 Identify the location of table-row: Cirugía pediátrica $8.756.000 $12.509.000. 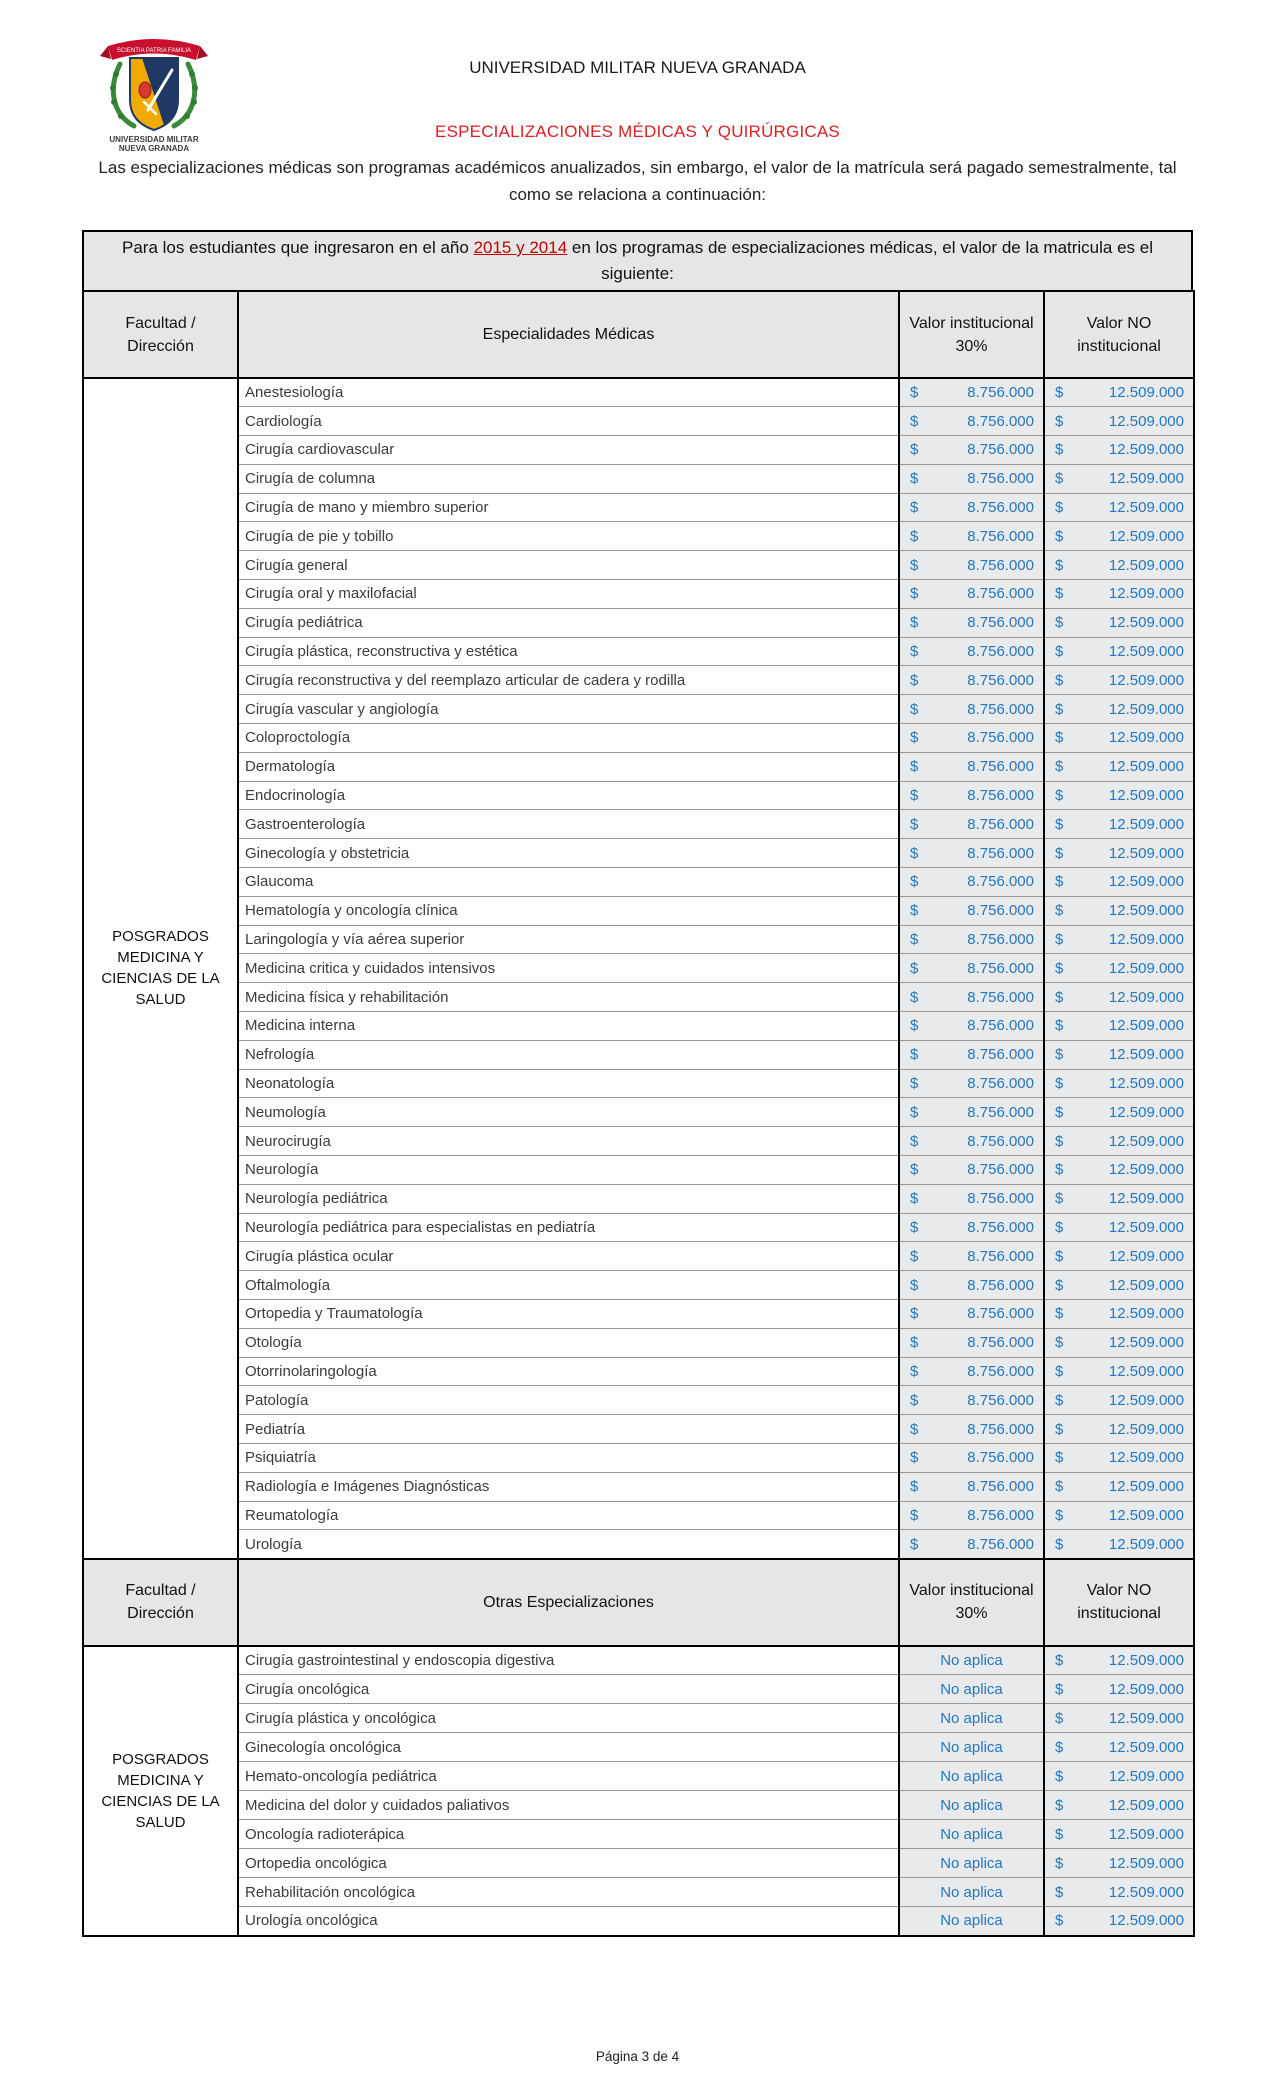
(638, 622).